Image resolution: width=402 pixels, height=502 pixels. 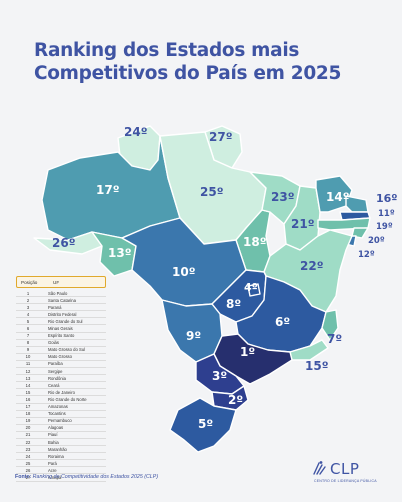 What do you see at coordinates (61, 343) in the screenshot?
I see `legend-row: 8 Goiás` at bounding box center [61, 343].